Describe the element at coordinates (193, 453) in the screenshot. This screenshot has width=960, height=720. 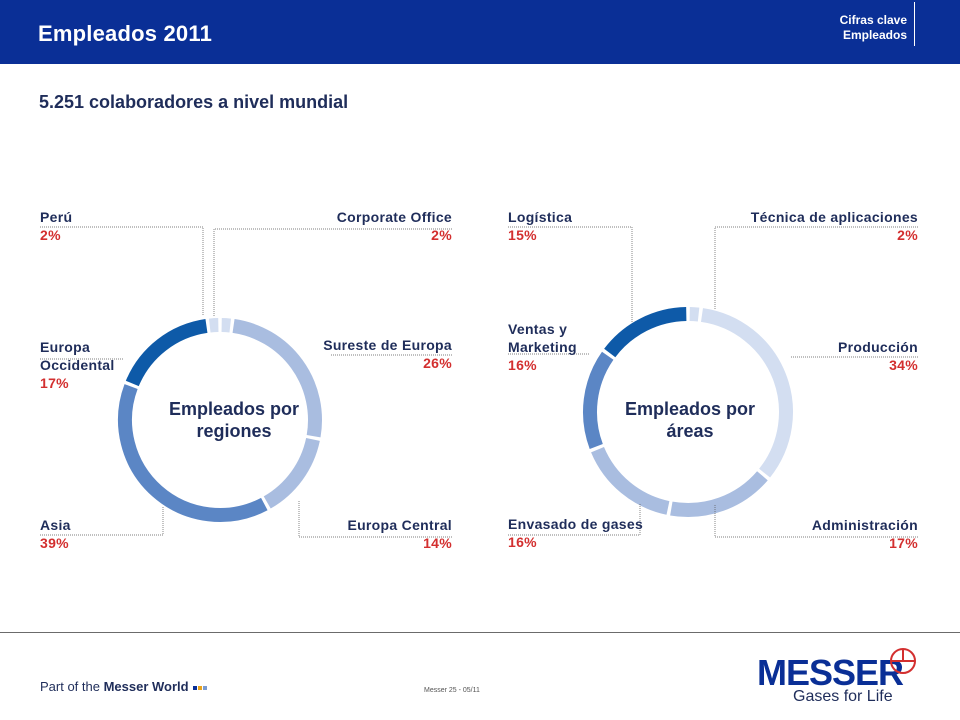
I see `slice-asia` at that location.